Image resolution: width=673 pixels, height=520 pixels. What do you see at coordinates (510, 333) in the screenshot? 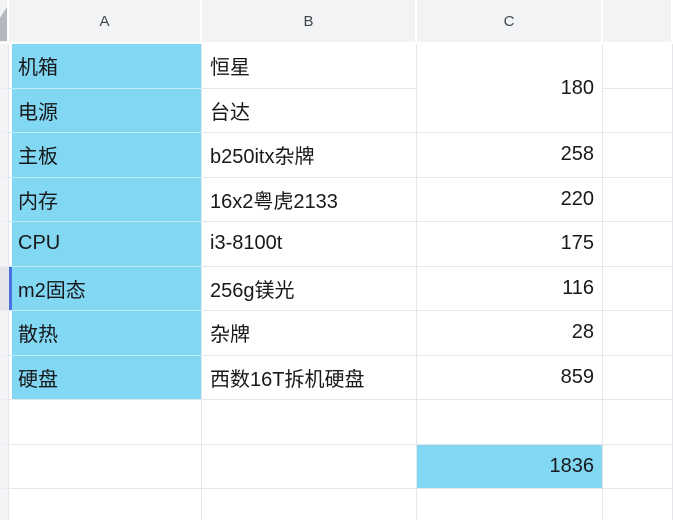
I see `cell-c7-price: 28` at bounding box center [510, 333].